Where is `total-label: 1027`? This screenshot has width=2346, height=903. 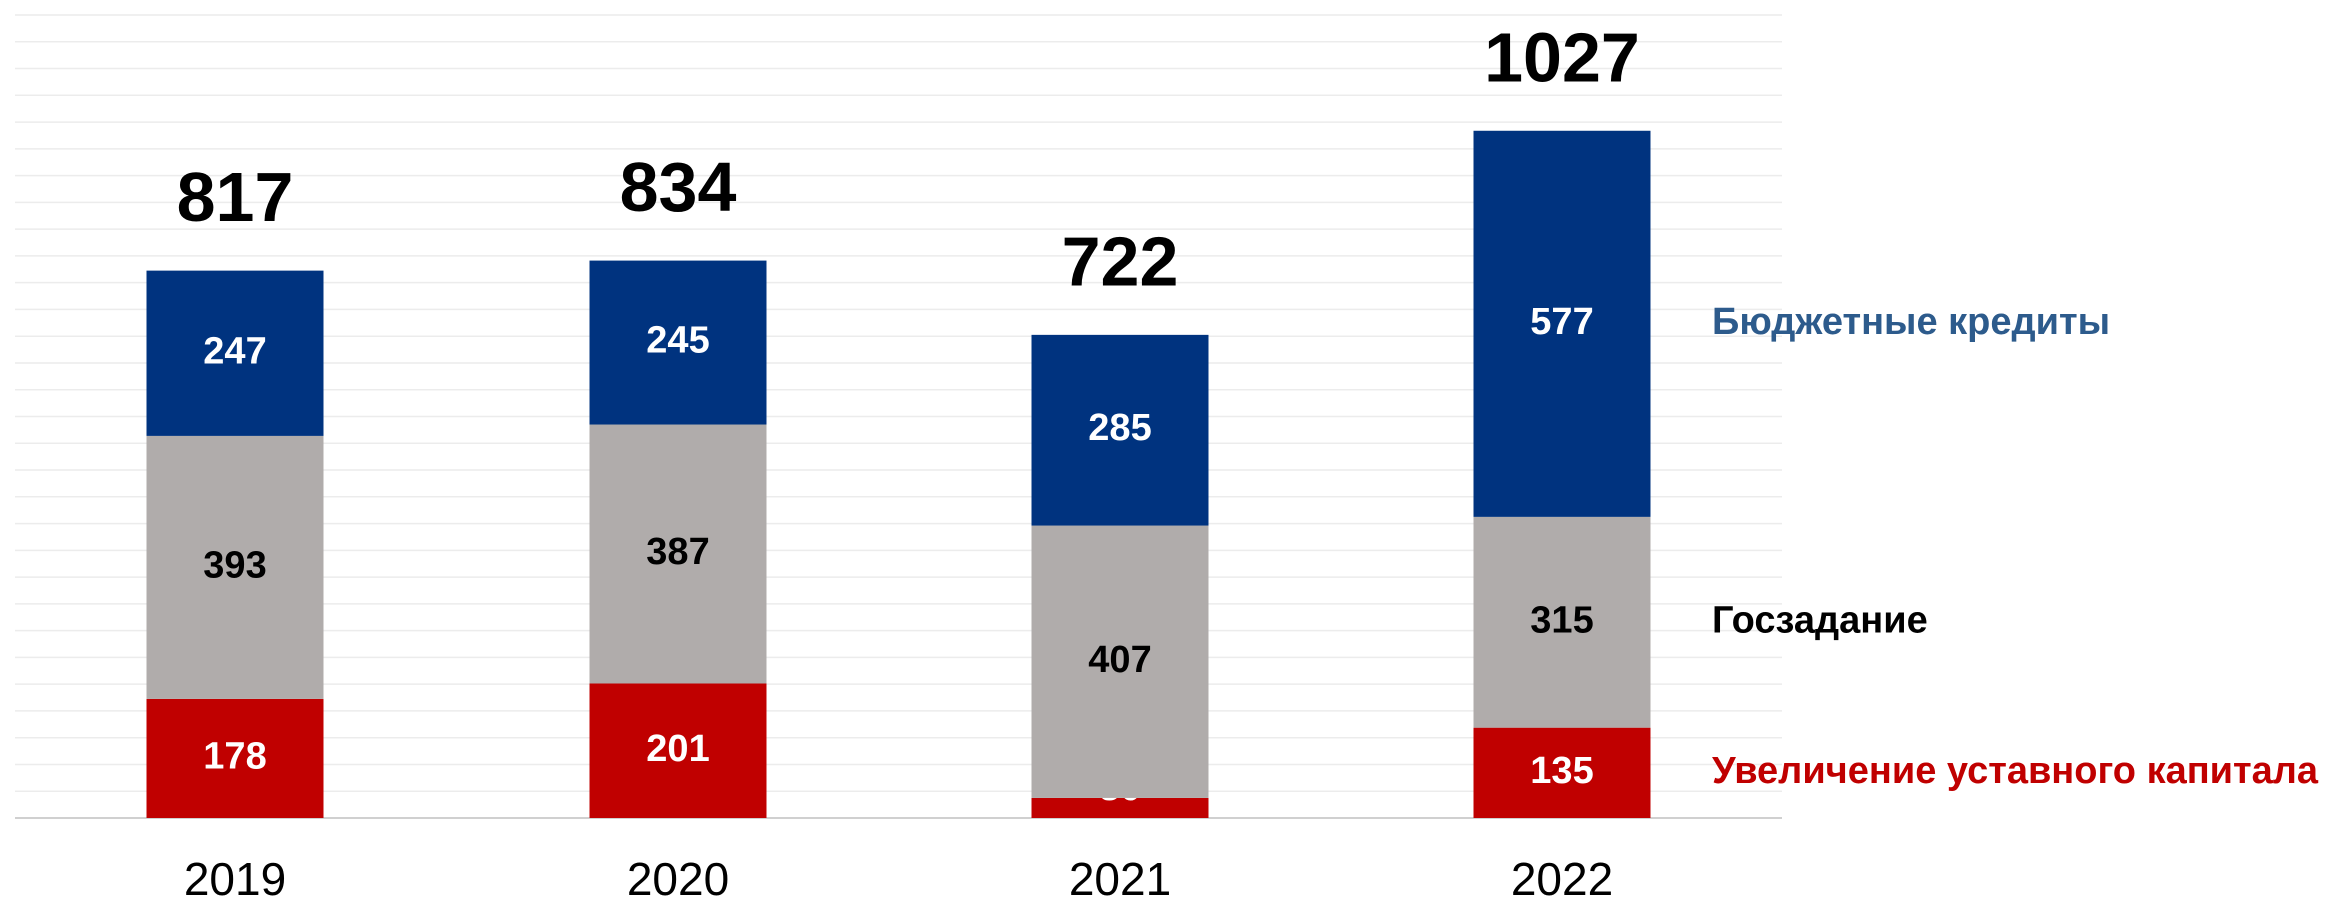 total-label: 1027 is located at coordinates (1562, 57).